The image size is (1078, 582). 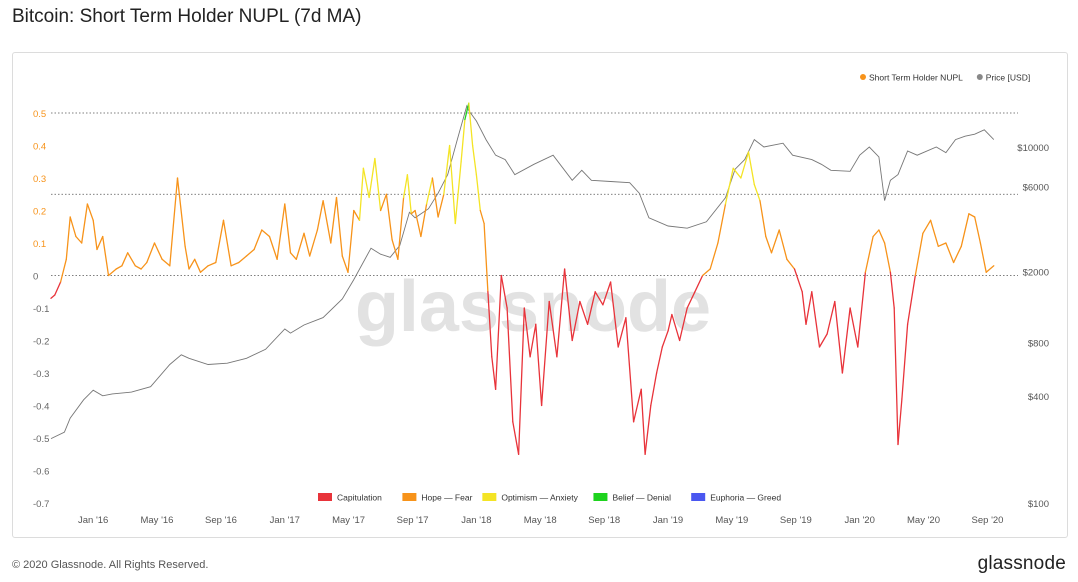 What do you see at coordinates (1033, 148) in the screenshot?
I see `y-right-tick-label: $10000` at bounding box center [1033, 148].